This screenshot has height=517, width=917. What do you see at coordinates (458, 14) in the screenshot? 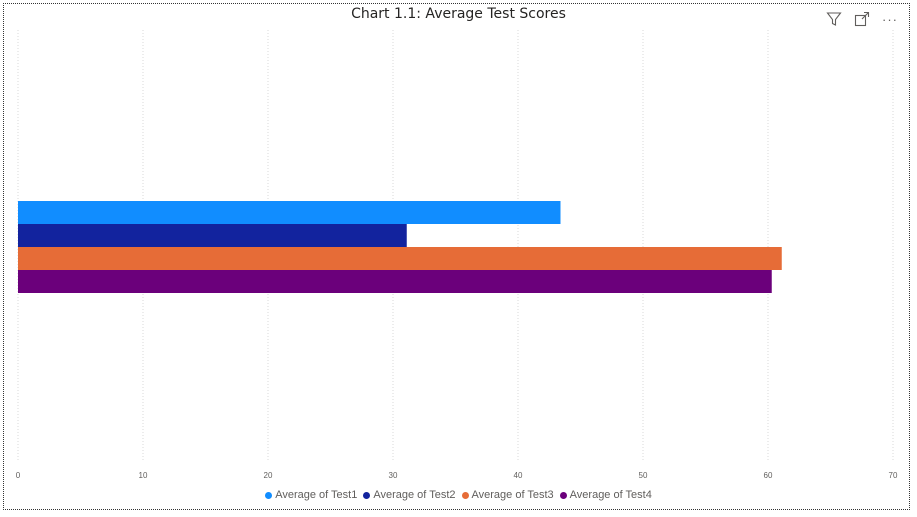
I see `chart-title: Chart 1.1: Average Test Scores` at bounding box center [458, 14].